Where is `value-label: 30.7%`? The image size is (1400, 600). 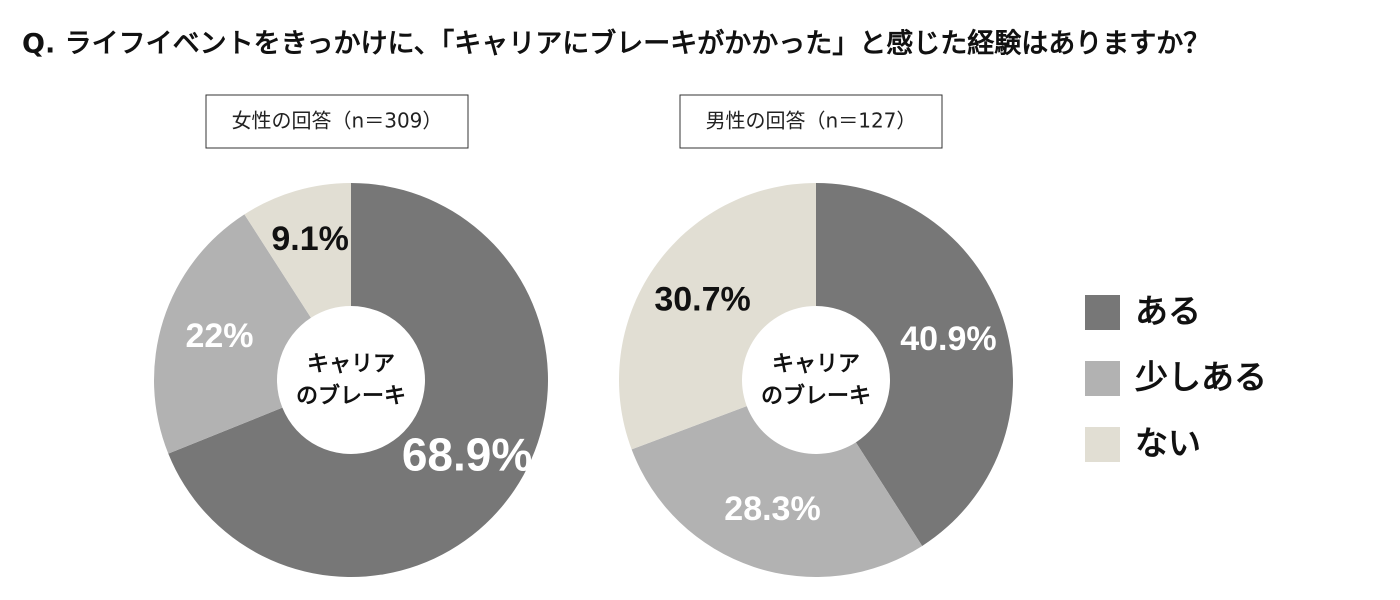
value-label: 30.7% is located at coordinates (702, 299).